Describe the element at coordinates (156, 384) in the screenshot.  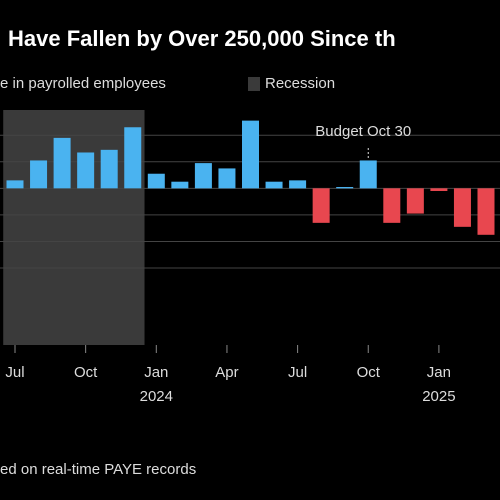
I see `x-tick-label: Jan 2024` at that location.